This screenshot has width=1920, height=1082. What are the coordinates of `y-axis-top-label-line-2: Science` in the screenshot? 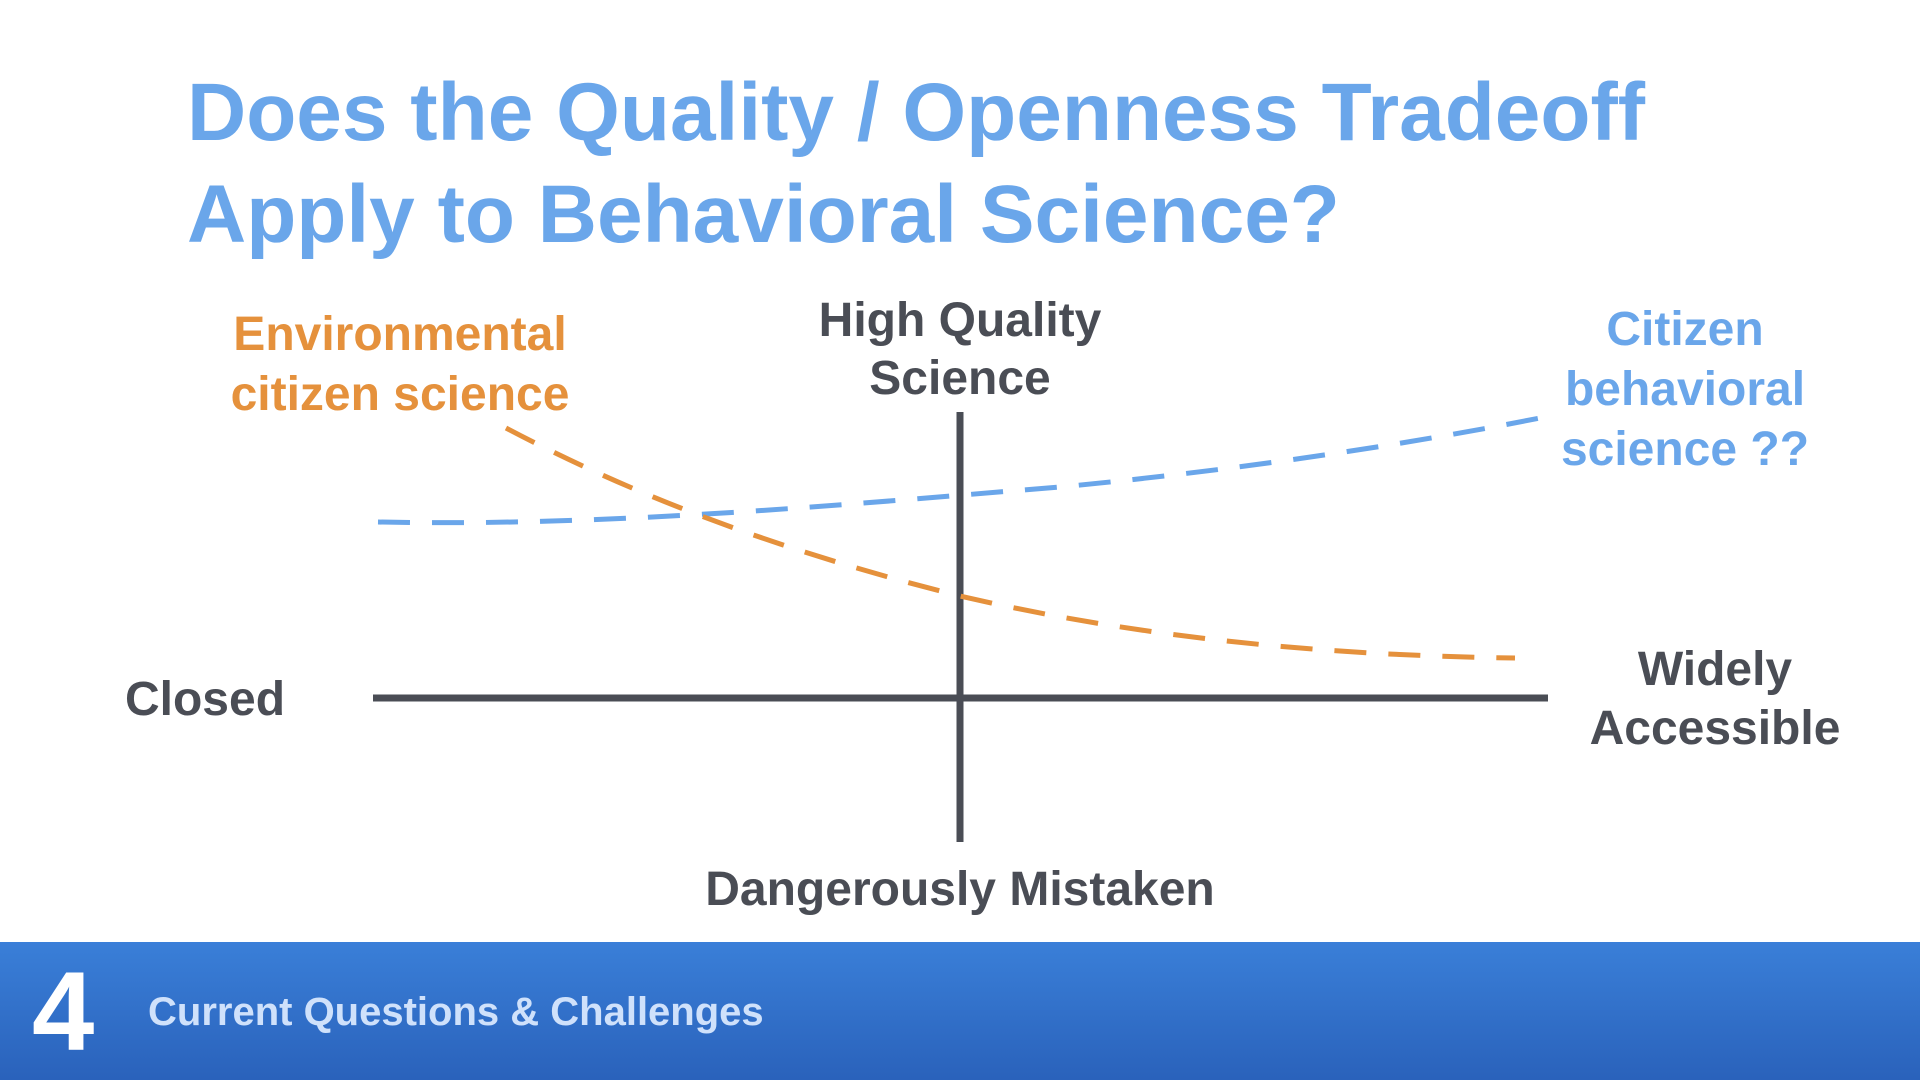 It's located at (960, 378).